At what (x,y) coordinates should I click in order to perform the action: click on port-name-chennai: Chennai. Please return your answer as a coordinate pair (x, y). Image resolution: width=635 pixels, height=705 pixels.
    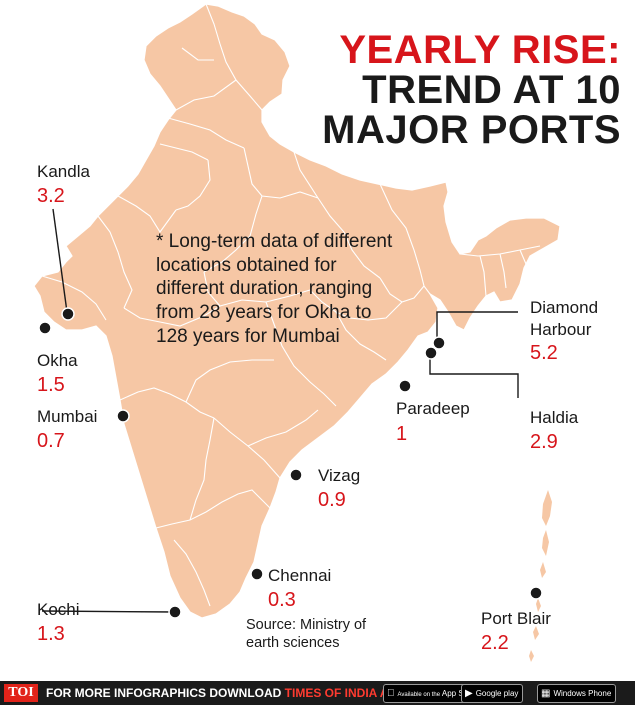
    Looking at the image, I should click on (300, 575).